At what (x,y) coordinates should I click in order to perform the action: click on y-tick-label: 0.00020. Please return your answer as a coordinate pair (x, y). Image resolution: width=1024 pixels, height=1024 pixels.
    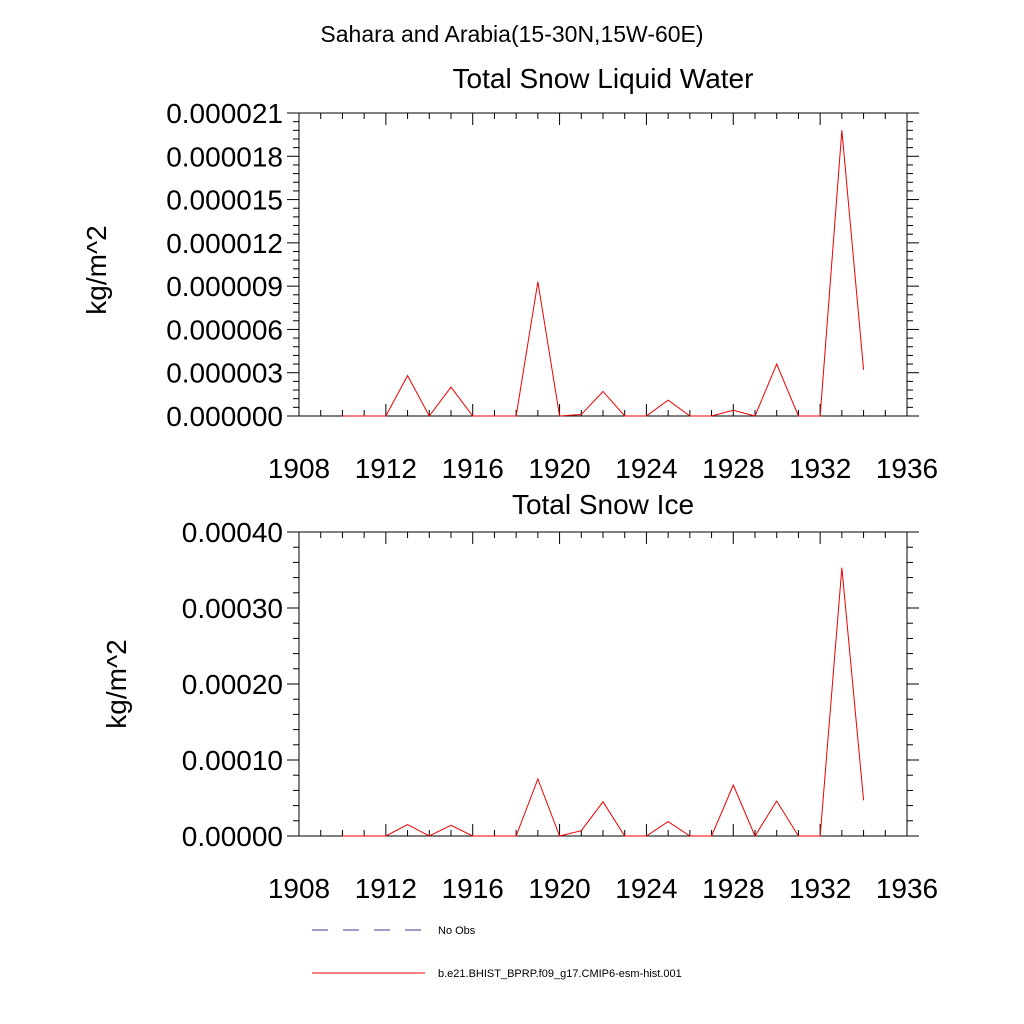
    Looking at the image, I should click on (232, 684).